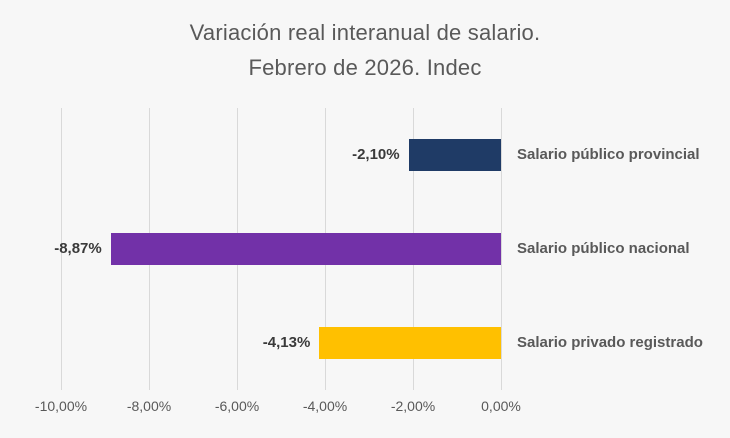 The height and width of the screenshot is (438, 730). What do you see at coordinates (278, 410) in the screenshot?
I see `x-axis: -10,00% -8,00% -6,00% -4,00% -2,00% 0,00%` at bounding box center [278, 410].